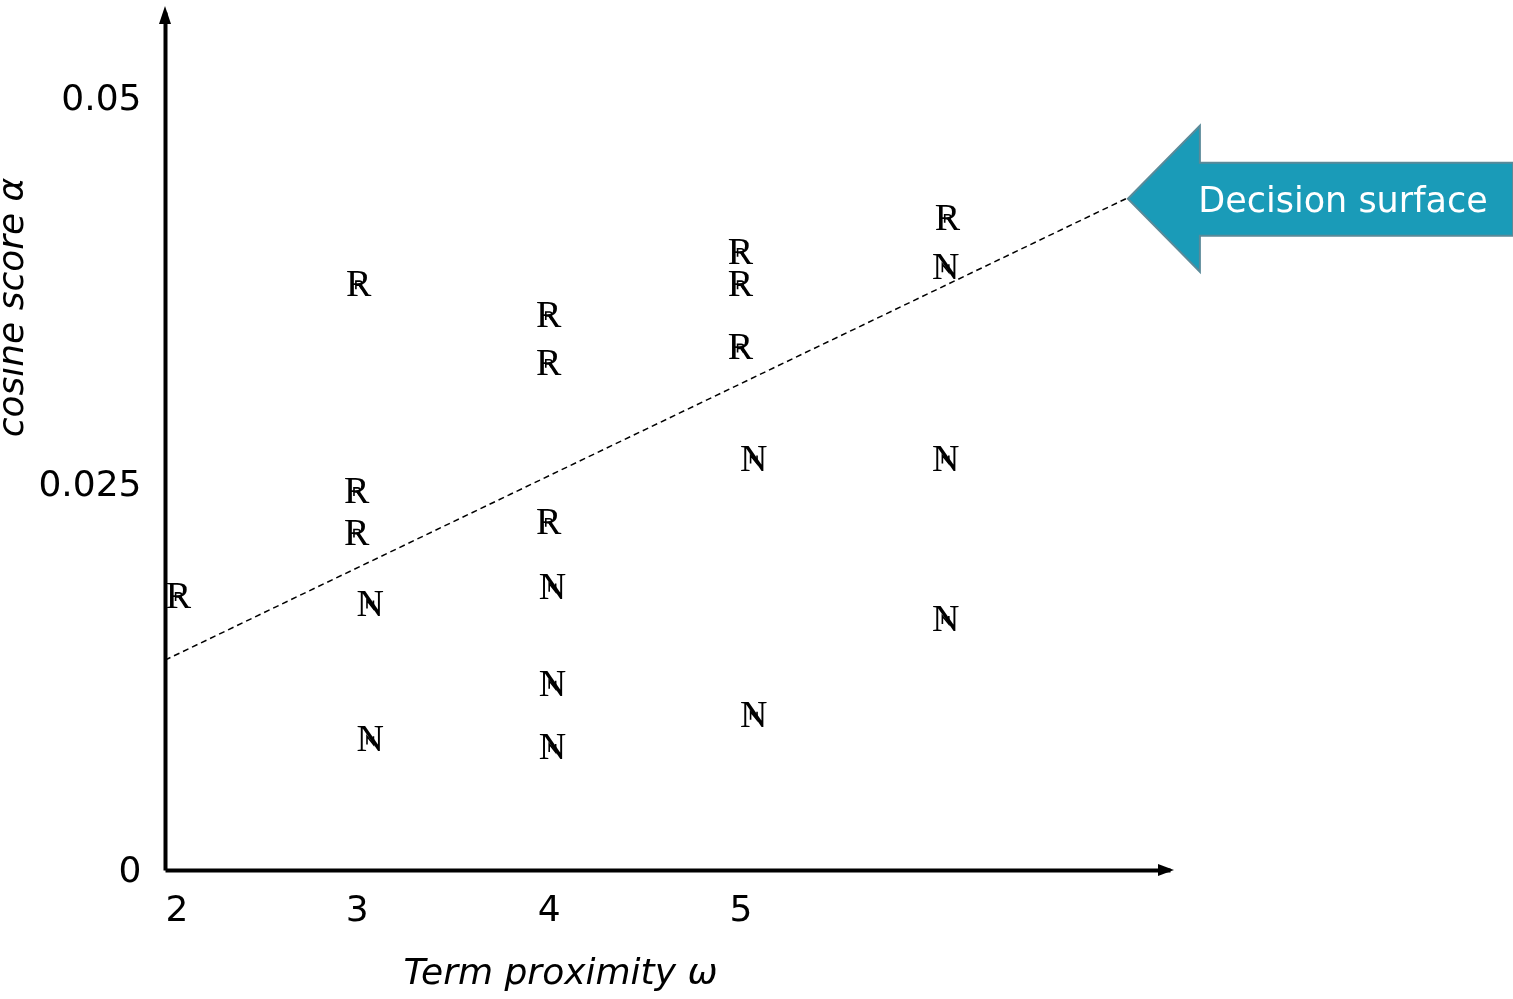 This screenshot has width=1513, height=999. I want to click on y-axis-title: cosine score α, so click(15, 307).